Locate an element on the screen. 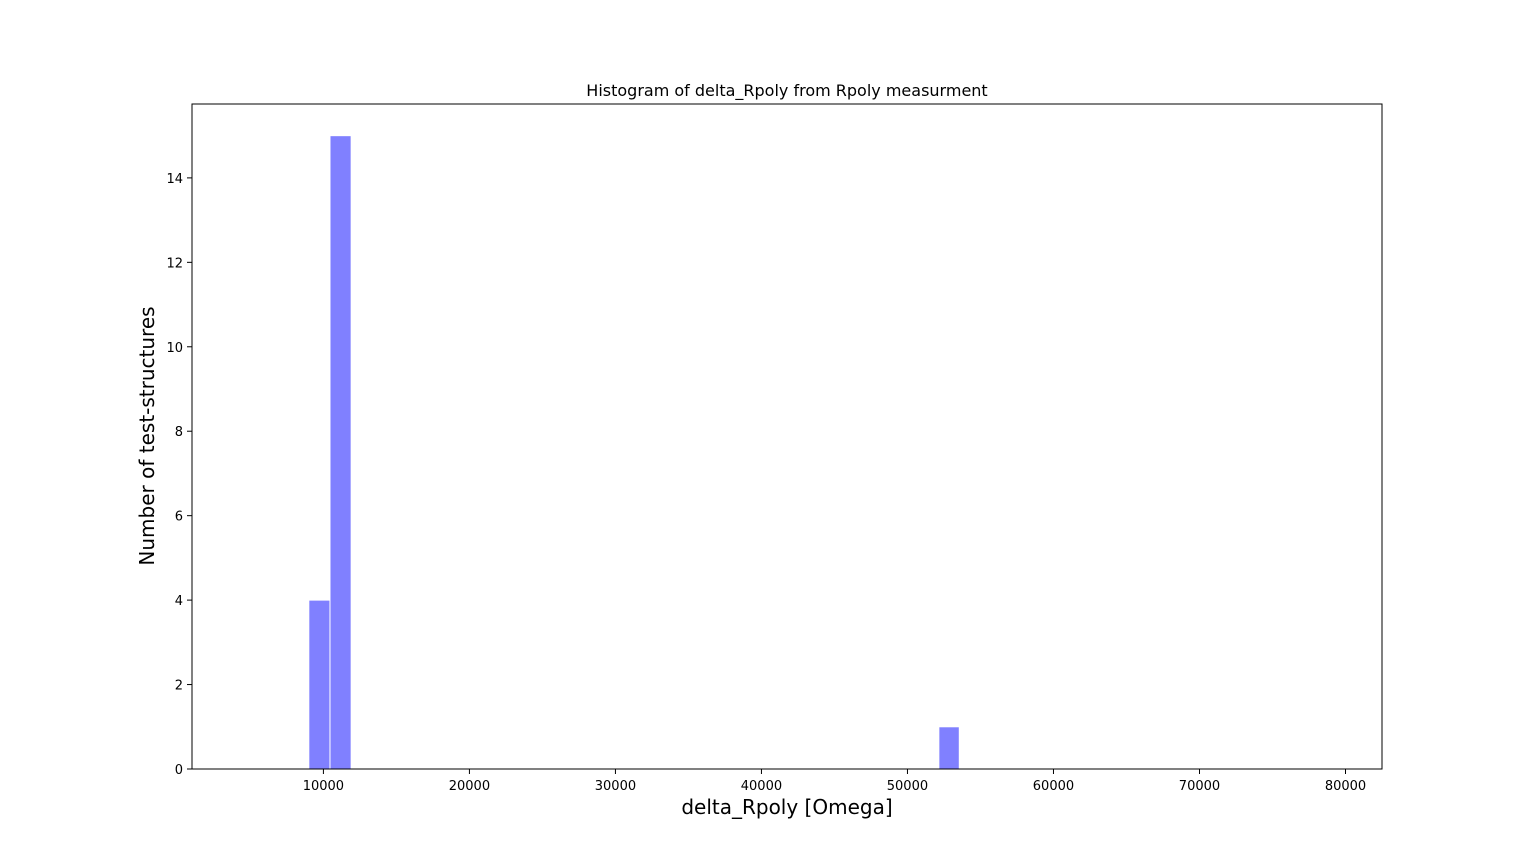 The height and width of the screenshot is (864, 1536). x-axis-ticks: 10000 20000 30000 40000 50000 60000 70000 80000 is located at coordinates (834, 781).